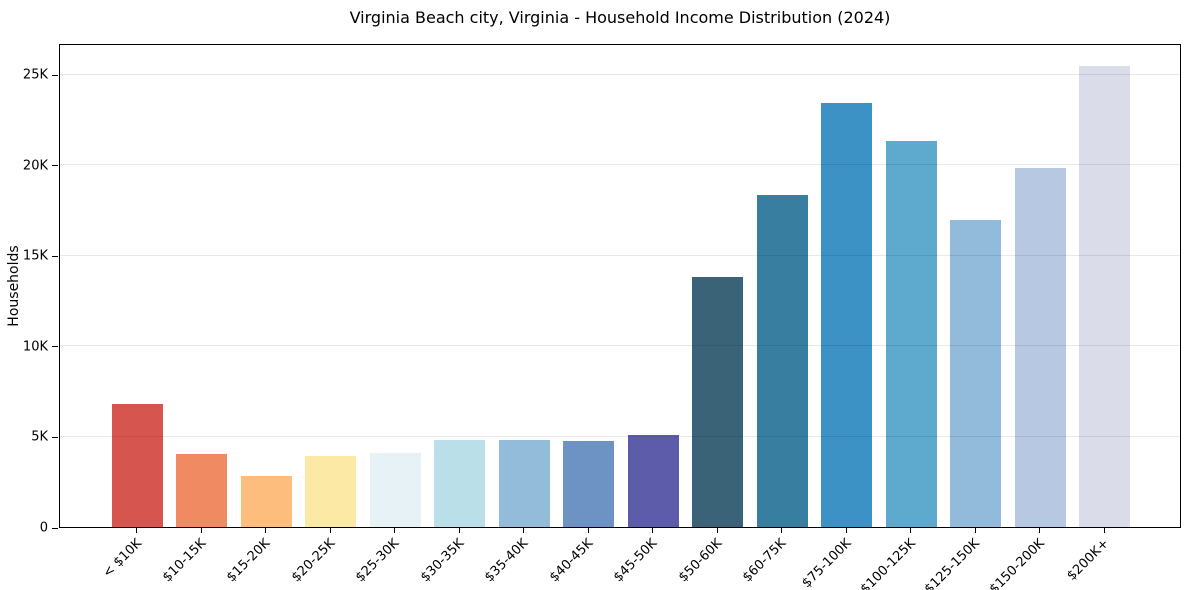 Image resolution: width=1189 pixels, height=590 pixels. What do you see at coordinates (249, 561) in the screenshot?
I see `x-tick-label: $15-20K` at bounding box center [249, 561].